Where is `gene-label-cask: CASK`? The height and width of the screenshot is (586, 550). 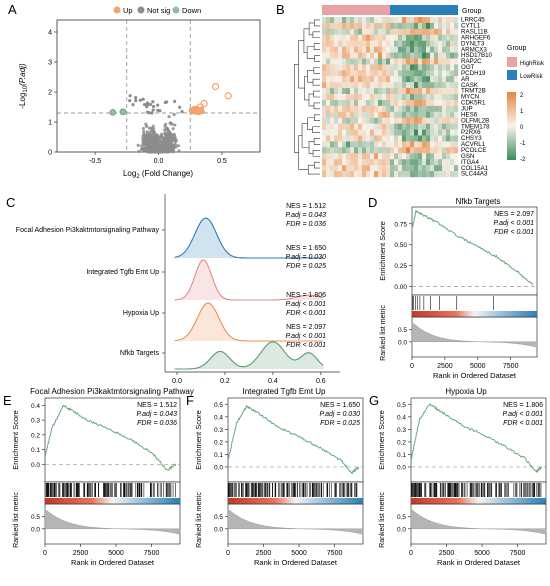 gene-label-cask: CASK is located at coordinates (470, 85).